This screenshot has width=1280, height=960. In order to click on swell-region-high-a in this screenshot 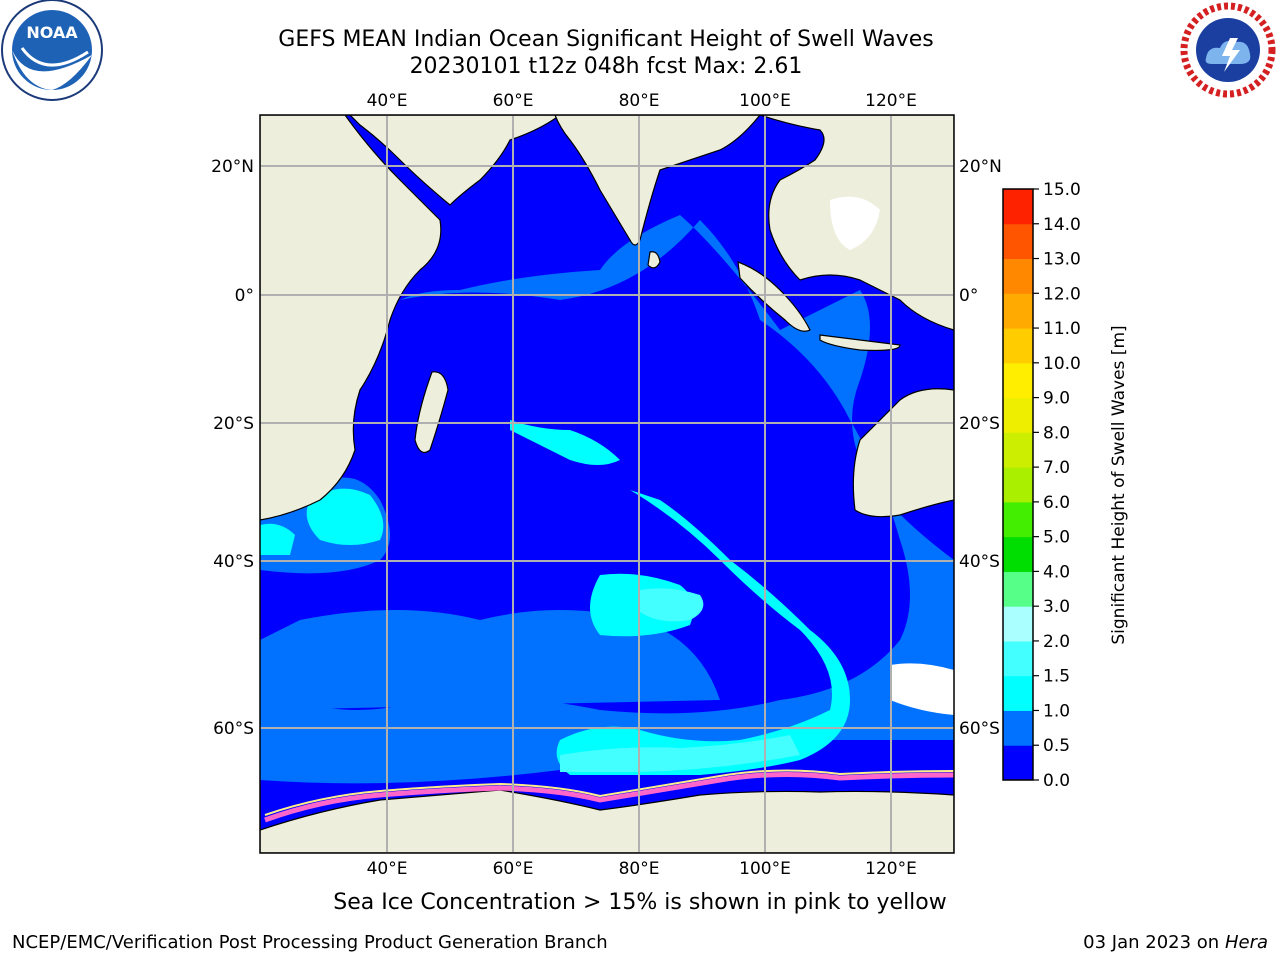, I will do `click(565, 442)`.